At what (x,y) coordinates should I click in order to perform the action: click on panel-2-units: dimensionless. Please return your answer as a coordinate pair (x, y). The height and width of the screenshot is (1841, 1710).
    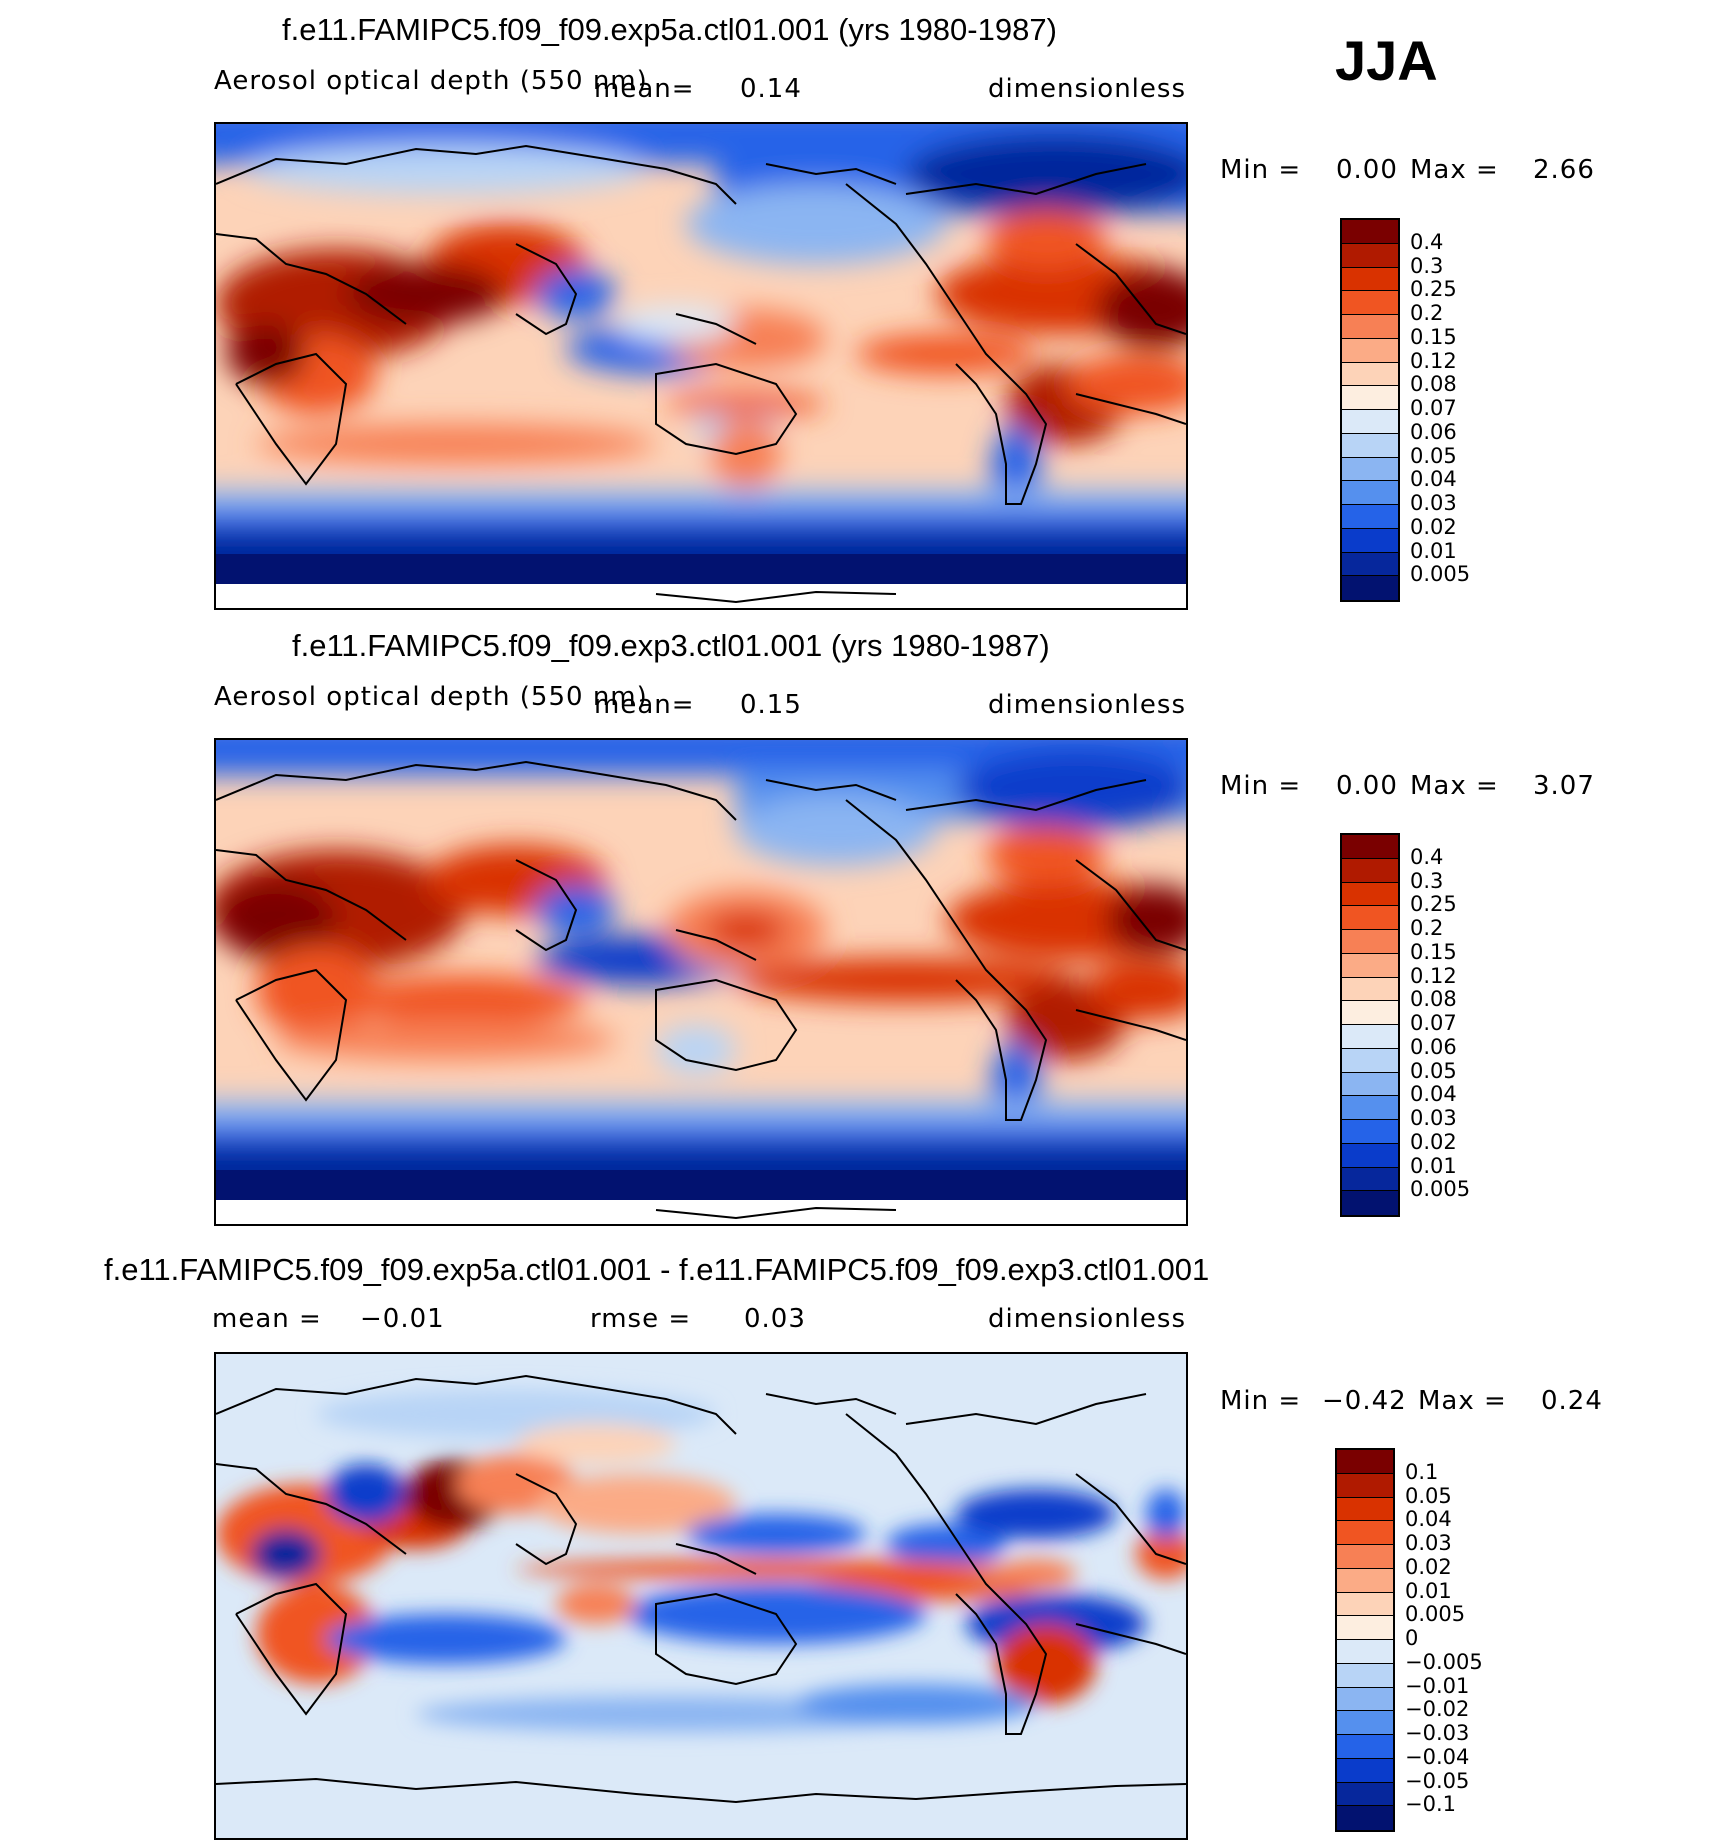
    Looking at the image, I should click on (1087, 705).